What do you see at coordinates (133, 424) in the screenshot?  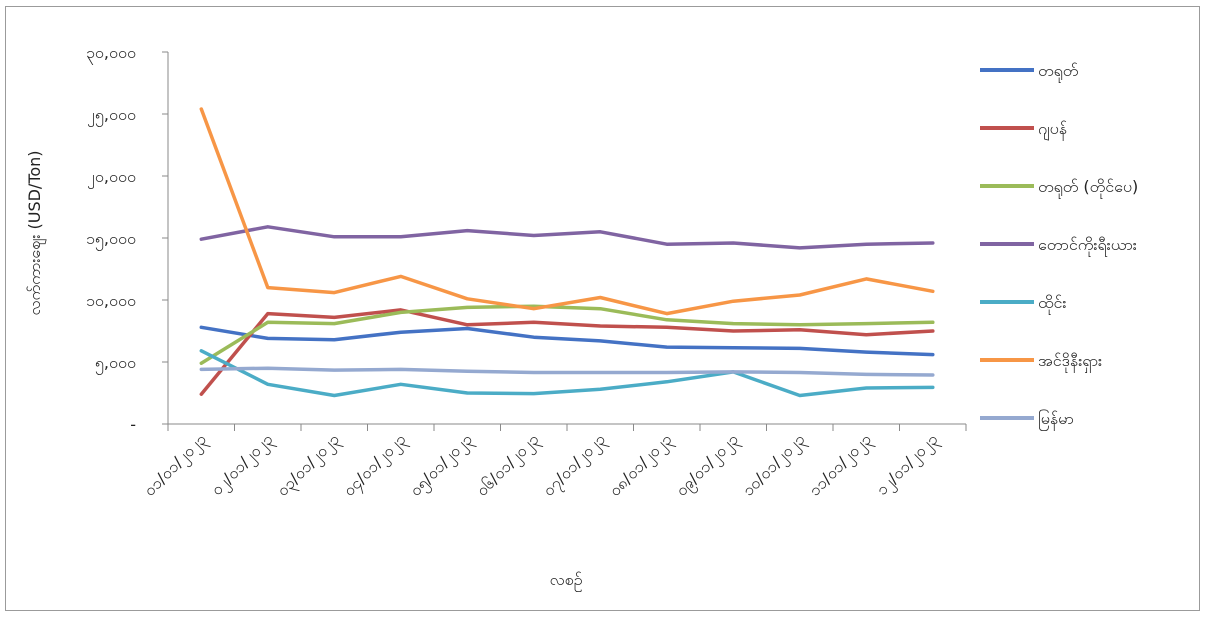 I see `y-tick-label: -` at bounding box center [133, 424].